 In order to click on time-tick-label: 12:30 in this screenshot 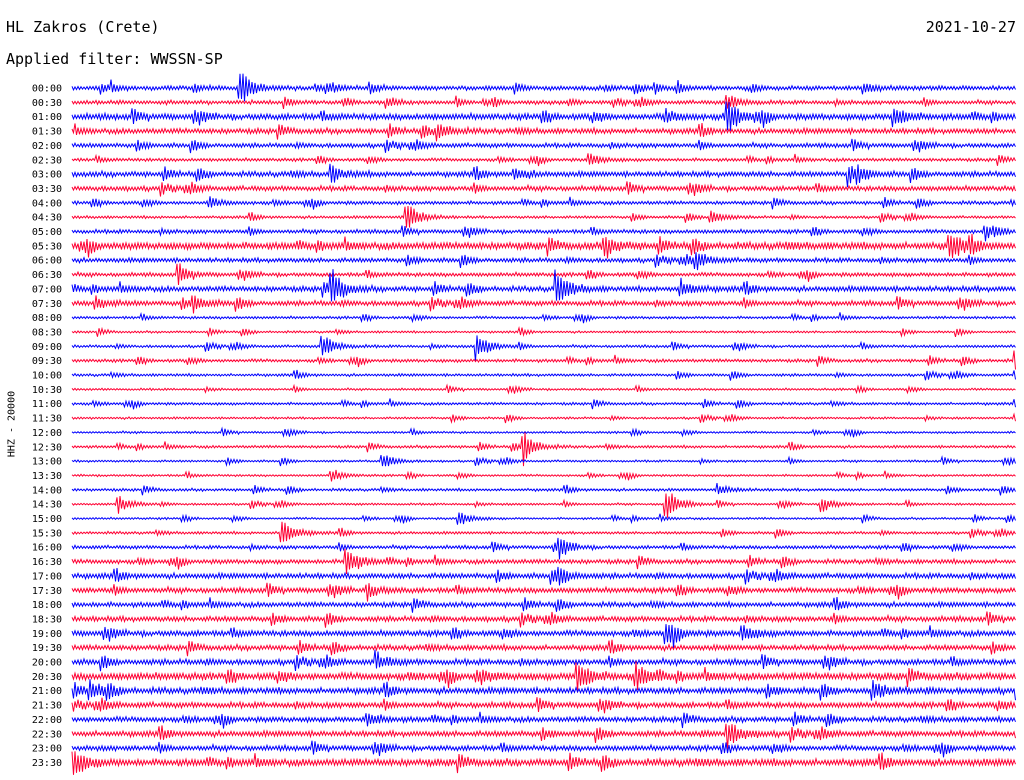, I will do `click(47, 447)`.